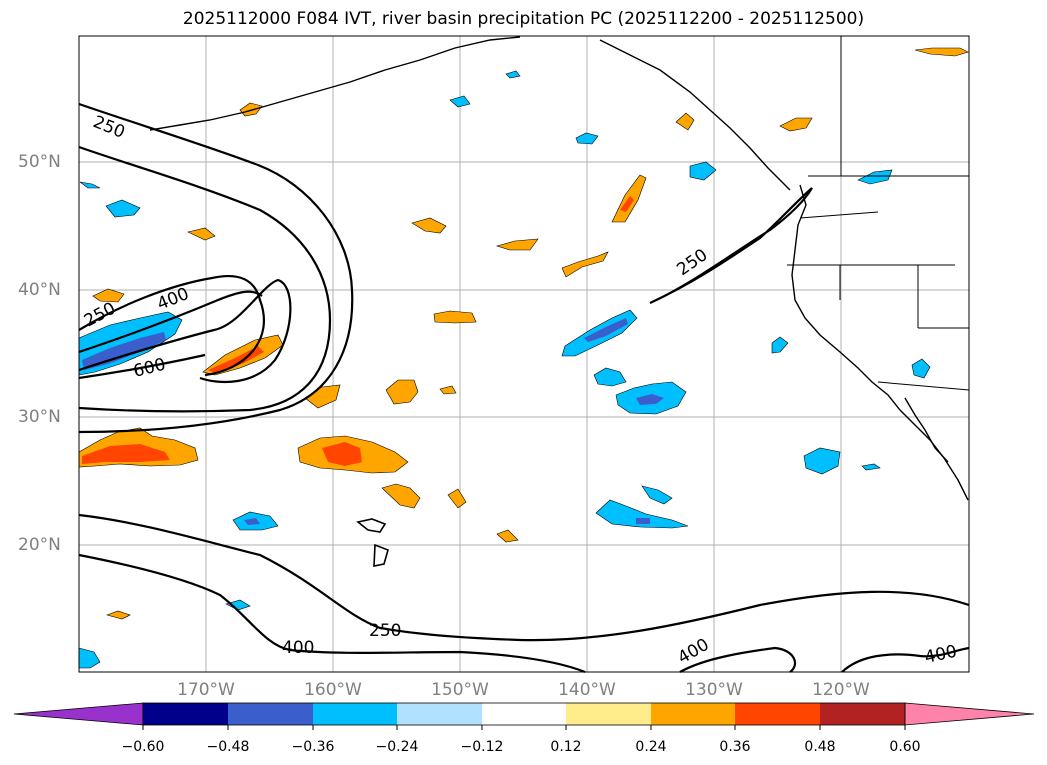 The height and width of the screenshot is (765, 1047). What do you see at coordinates (820, 747) in the screenshot?
I see `colorbar-tick-label: 0.48` at bounding box center [820, 747].